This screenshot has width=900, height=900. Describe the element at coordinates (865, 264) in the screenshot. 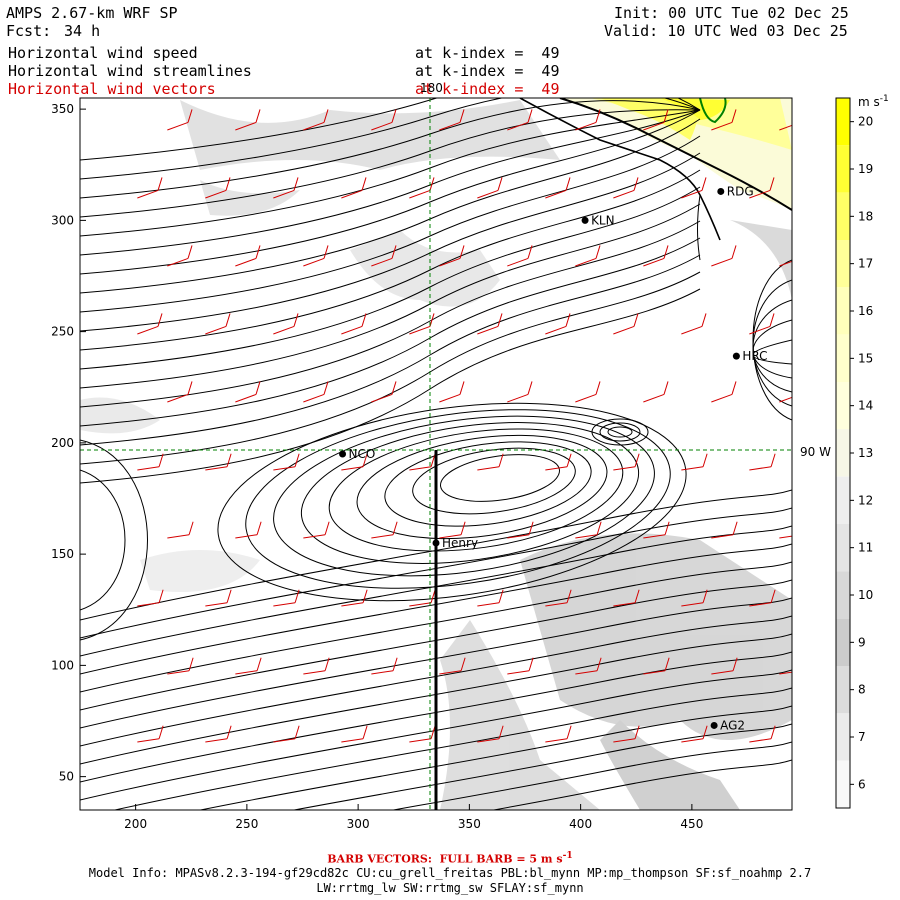

I see `colorbar-label: 17` at that location.